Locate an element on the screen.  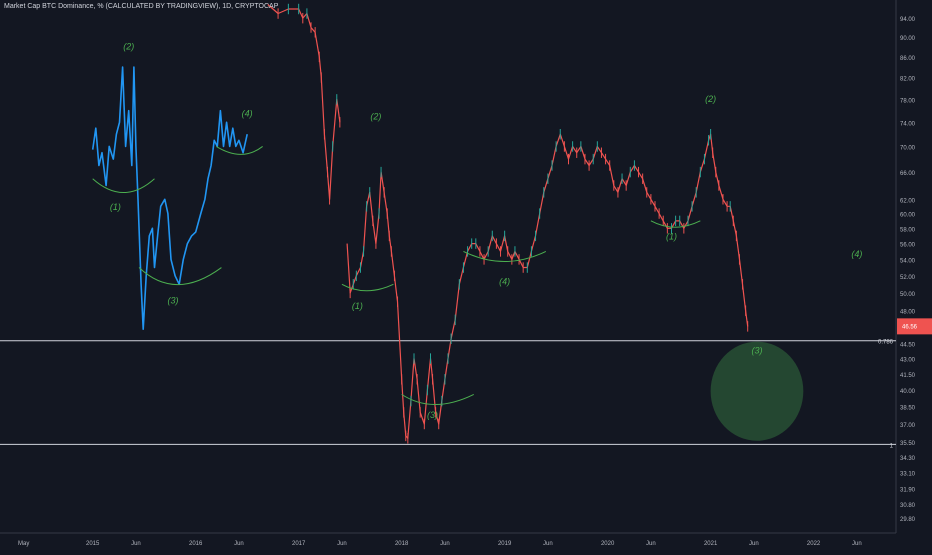
y-tick-label: 58.00 is located at coordinates (908, 230).